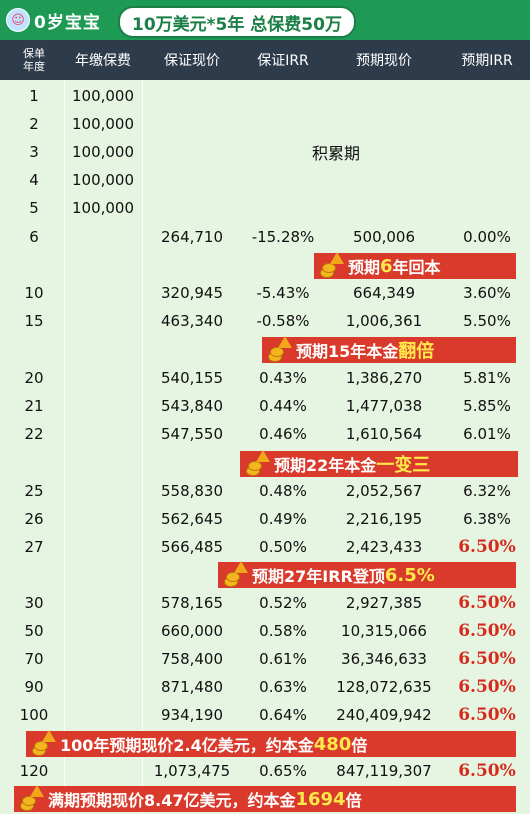 This screenshot has width=530, height=814. What do you see at coordinates (34, 491) in the screenshot?
I see `year-cell: 25` at bounding box center [34, 491].